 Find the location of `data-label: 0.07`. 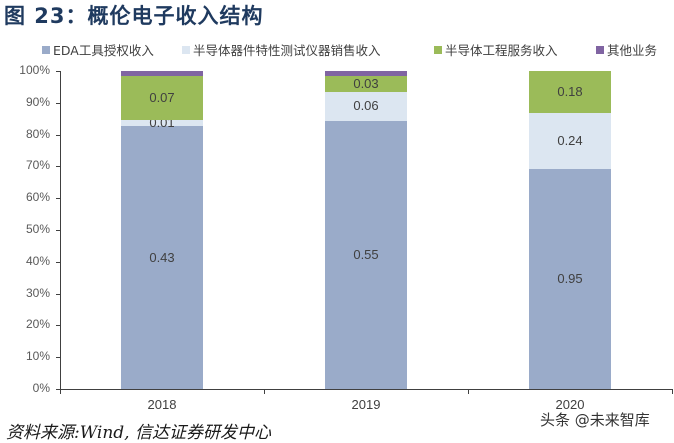

data-label: 0.07 is located at coordinates (162, 98).